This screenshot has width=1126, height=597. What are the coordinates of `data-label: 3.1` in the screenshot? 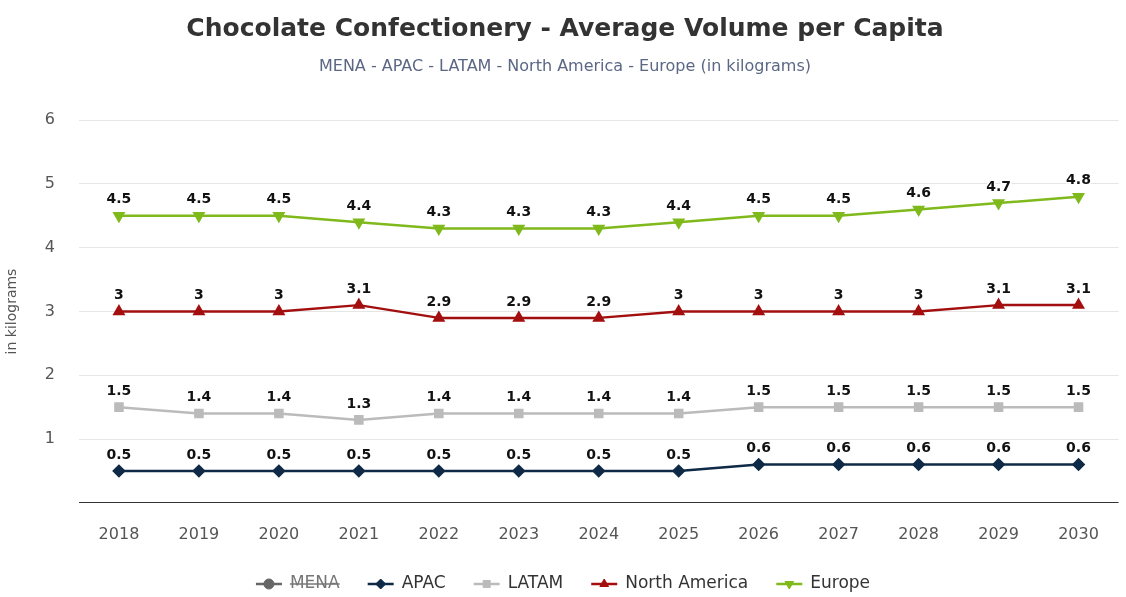 It's located at (359, 287).